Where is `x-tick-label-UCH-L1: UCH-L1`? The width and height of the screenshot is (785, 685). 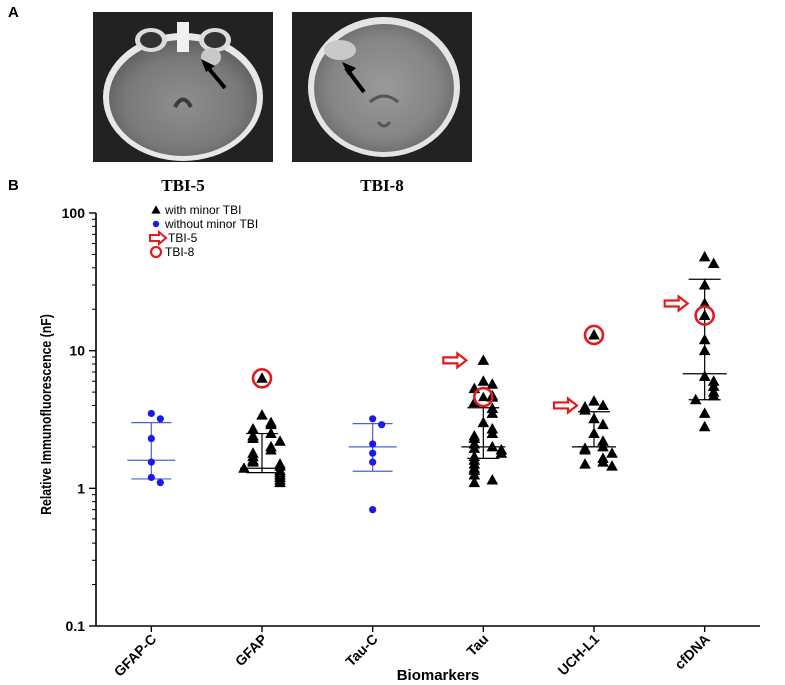
x-tick-label-UCH-L1: UCH-L1 is located at coordinates (579, 655).